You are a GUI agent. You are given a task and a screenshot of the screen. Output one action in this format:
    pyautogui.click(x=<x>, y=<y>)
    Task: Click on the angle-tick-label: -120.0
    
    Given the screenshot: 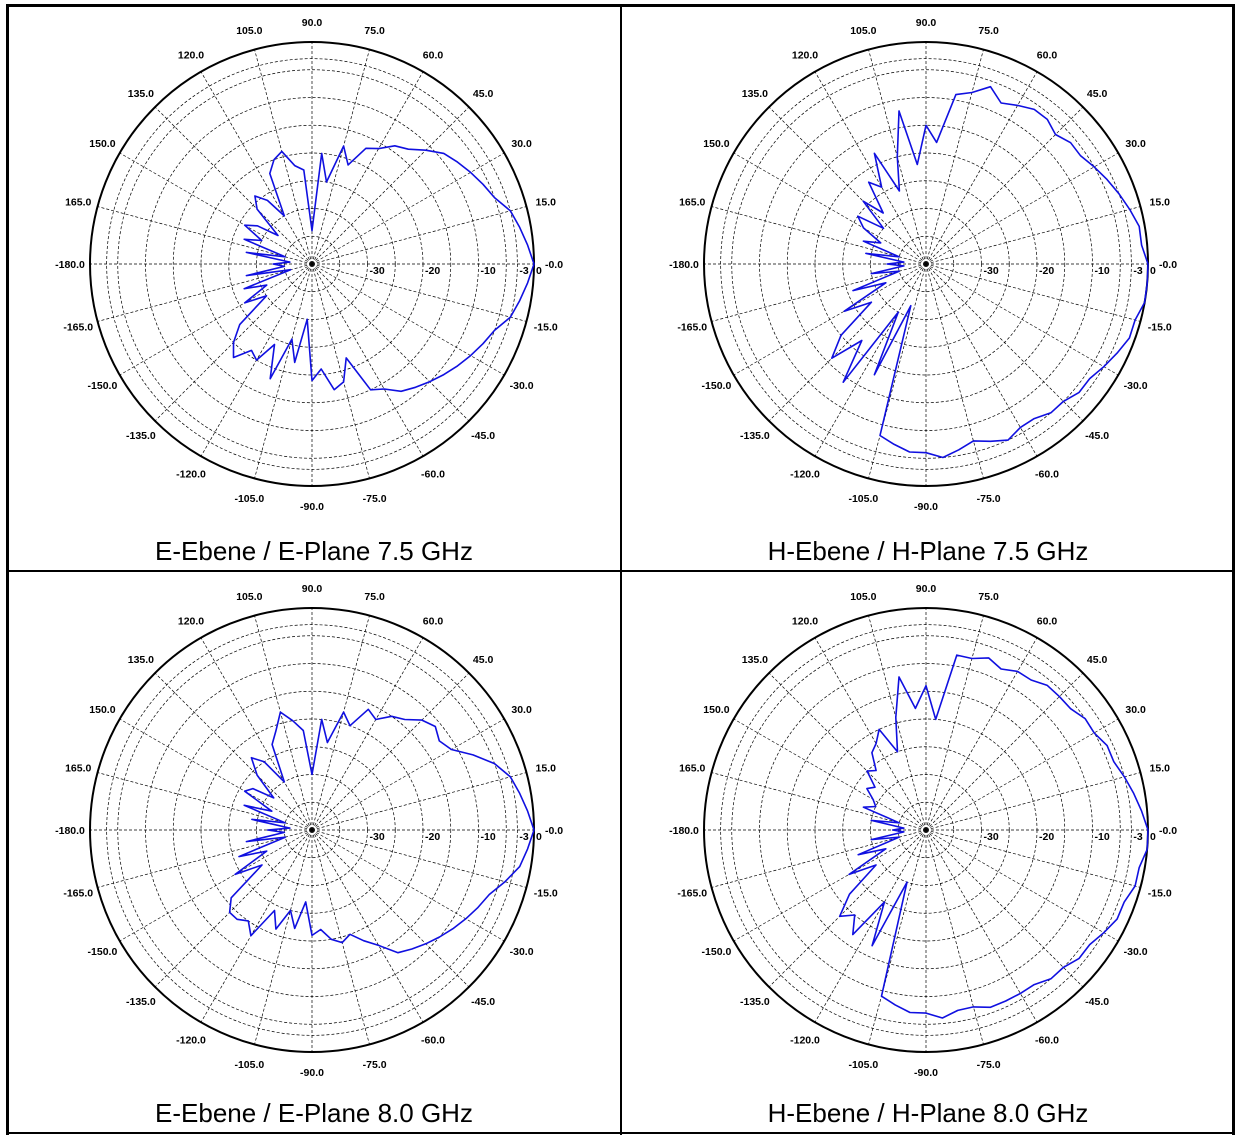 What is the action you would take?
    pyautogui.click(x=805, y=1041)
    